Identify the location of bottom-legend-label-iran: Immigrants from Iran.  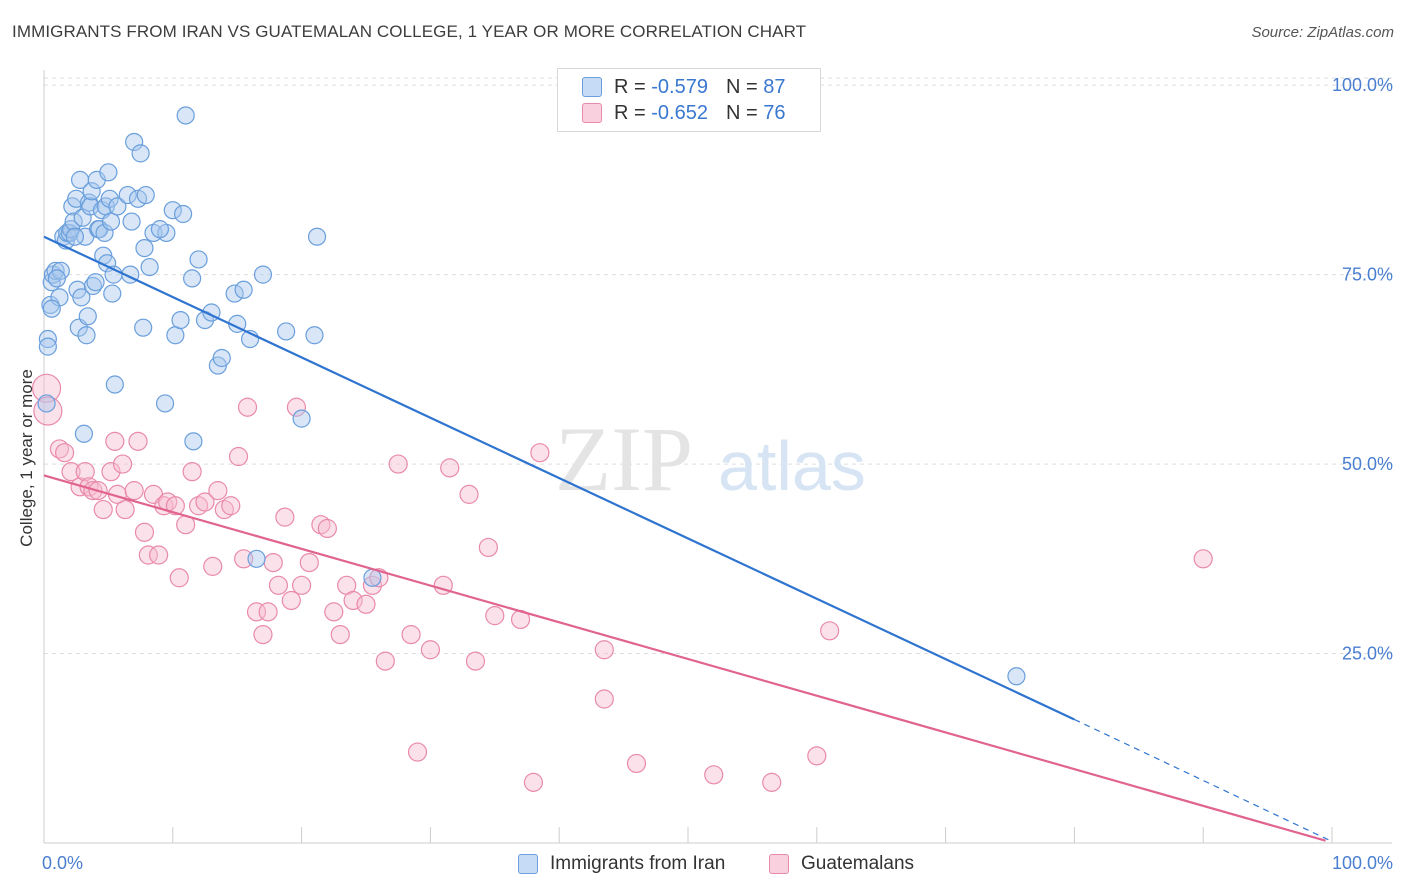
(638, 863).